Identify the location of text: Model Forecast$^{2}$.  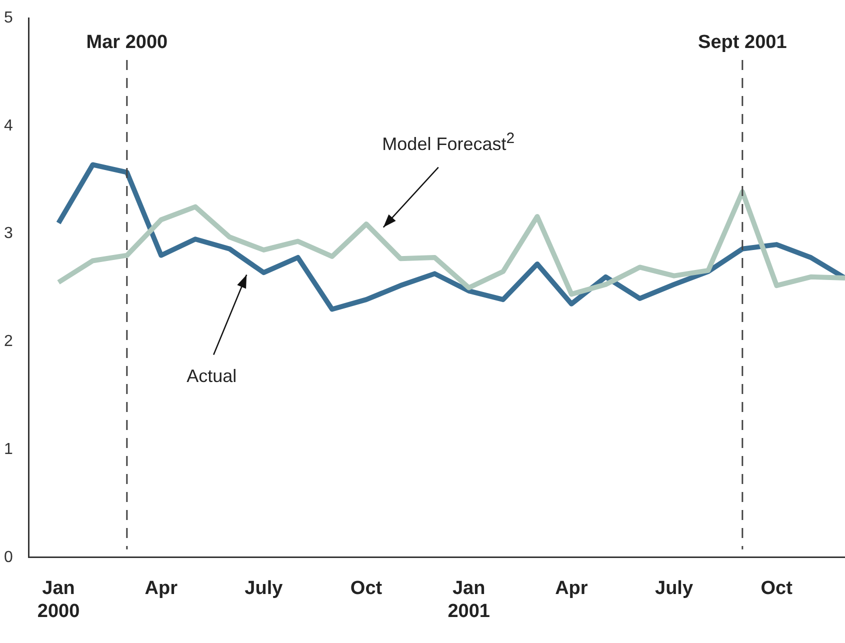
(448, 142).